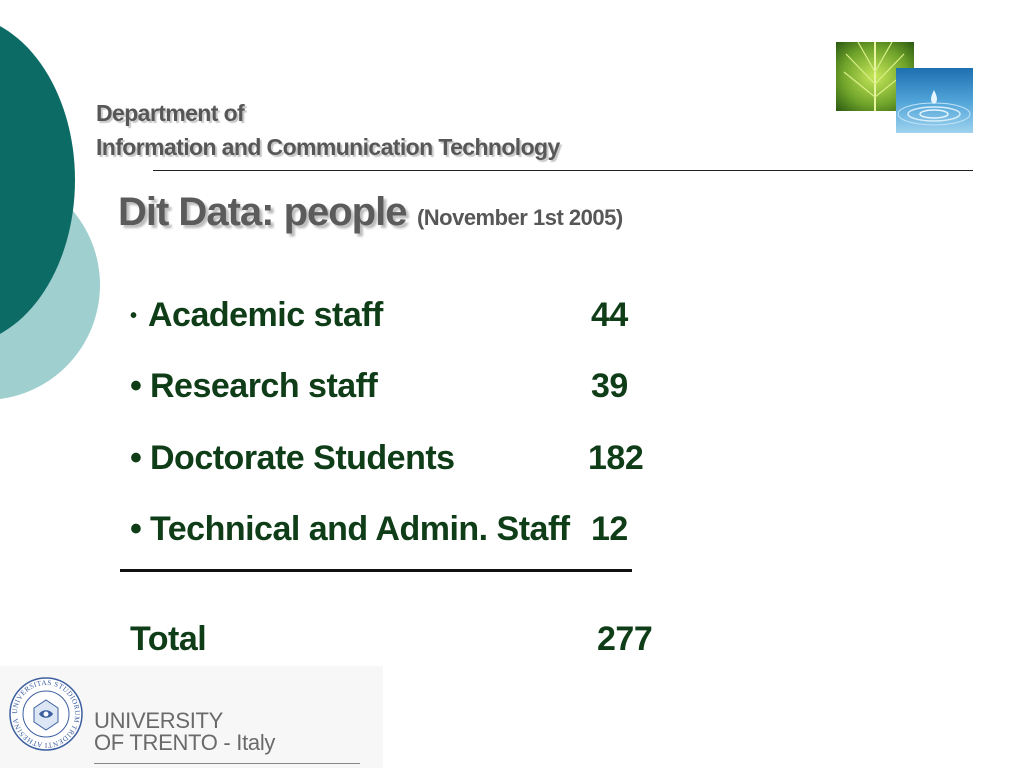  I want to click on university-name: UNIVERSITY OF TRENTO - Italy, so click(184, 732).